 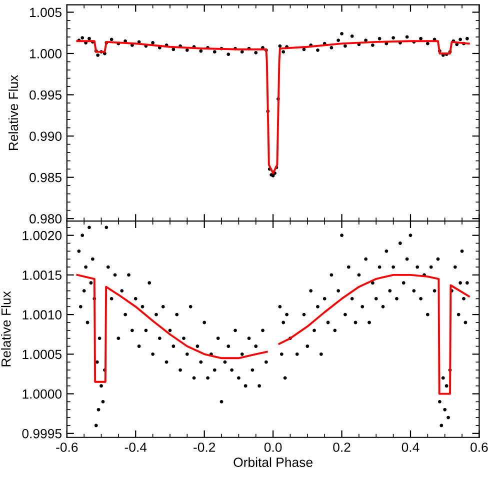 What do you see at coordinates (42, 275) in the screenshot?
I see `y-tick-label: 1.0015` at bounding box center [42, 275].